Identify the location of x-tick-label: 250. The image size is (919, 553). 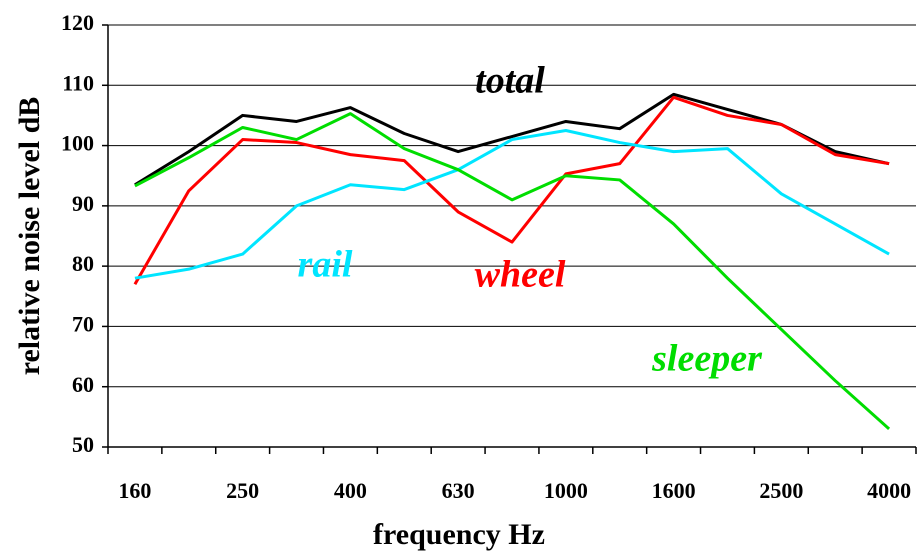
(242, 490).